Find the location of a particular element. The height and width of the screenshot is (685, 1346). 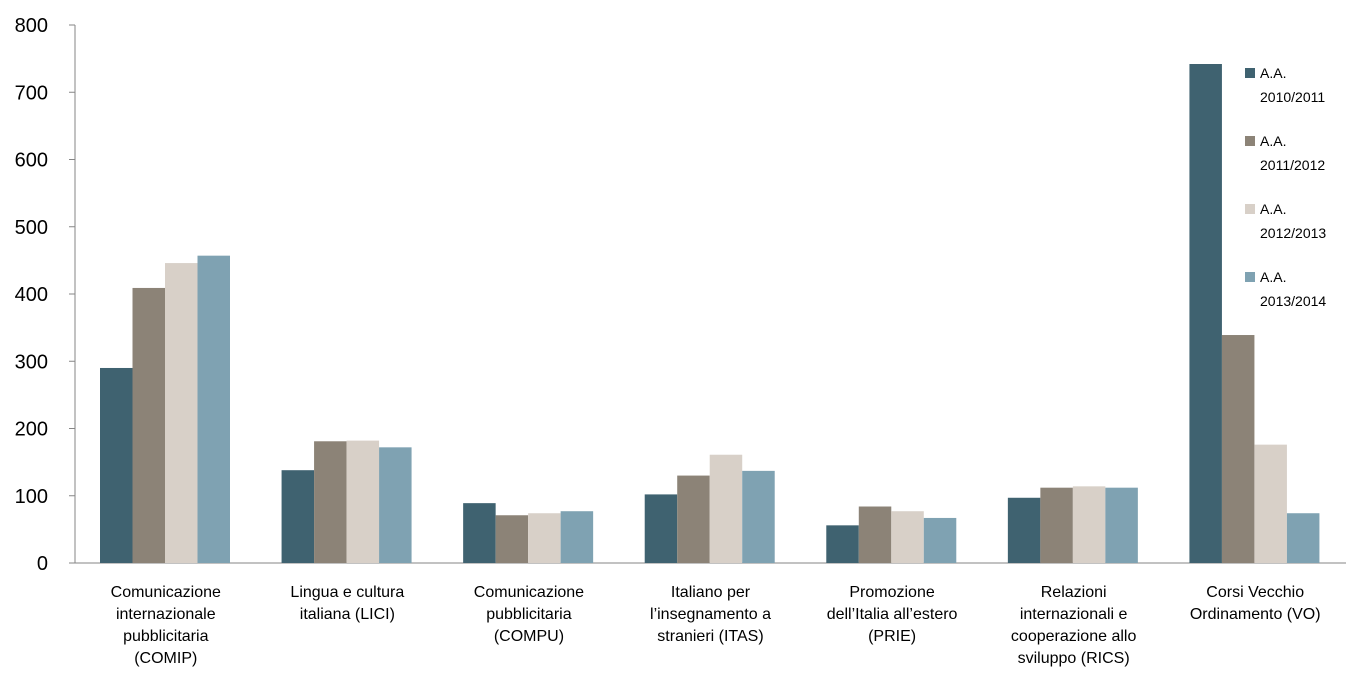

x-tick-label: Corsi Vecchio Ordinamento (VO) is located at coordinates (1255, 603).